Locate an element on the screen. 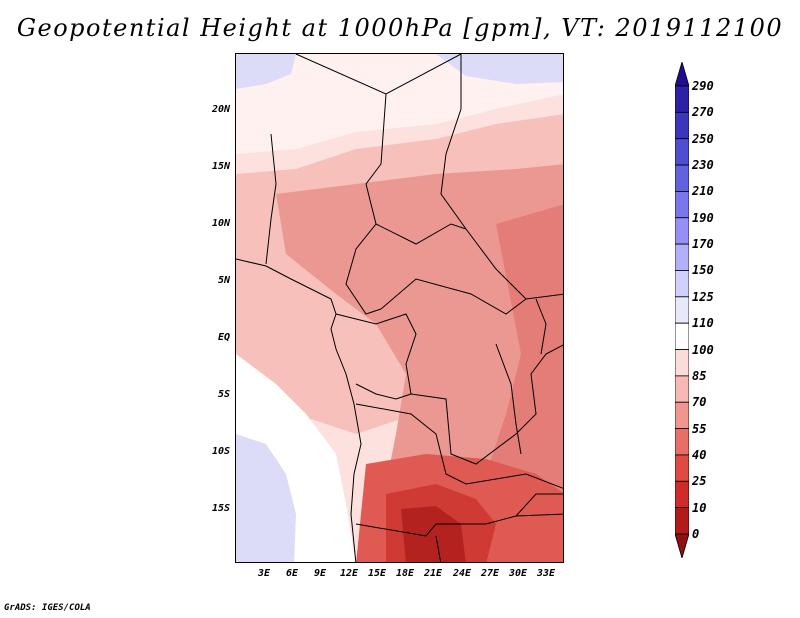 The height and width of the screenshot is (618, 800). field-blue-sw is located at coordinates (266, 498).